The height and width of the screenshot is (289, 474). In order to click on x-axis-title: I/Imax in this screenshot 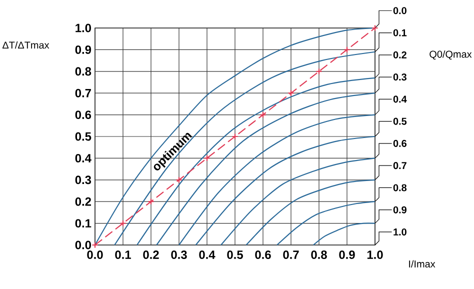, I will do `click(422, 264)`.